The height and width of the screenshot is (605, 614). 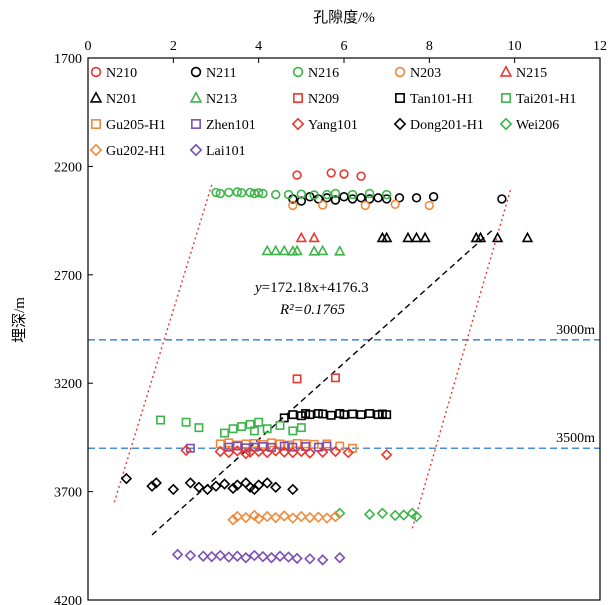 What do you see at coordinates (127, 151) in the screenshot?
I see `legend-item-gu202-h1: Gu202-H1` at bounding box center [127, 151].